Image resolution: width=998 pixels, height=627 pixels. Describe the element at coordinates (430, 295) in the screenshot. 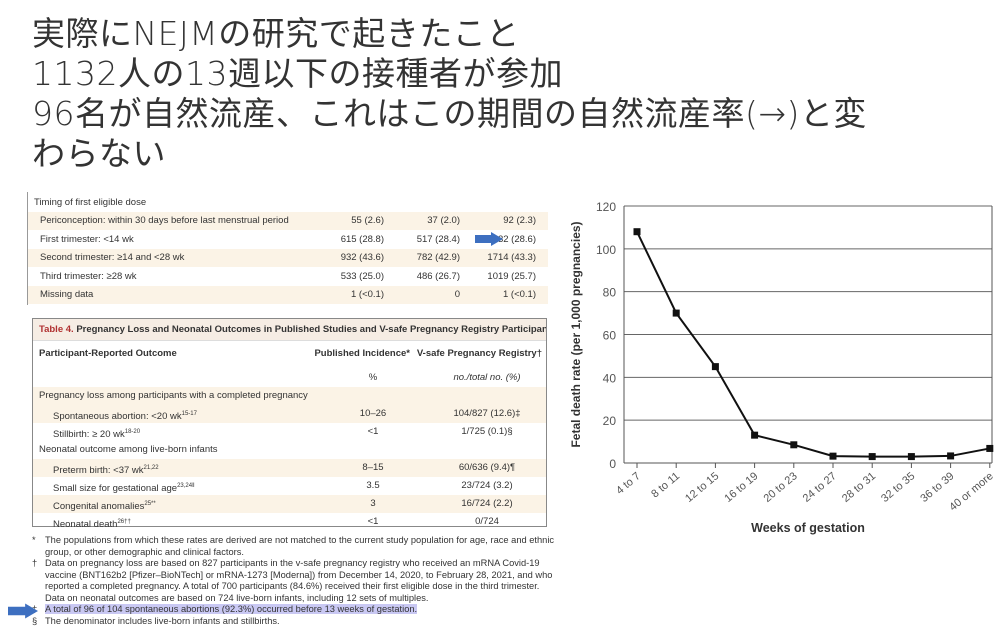

I see `cell: 0` at that location.